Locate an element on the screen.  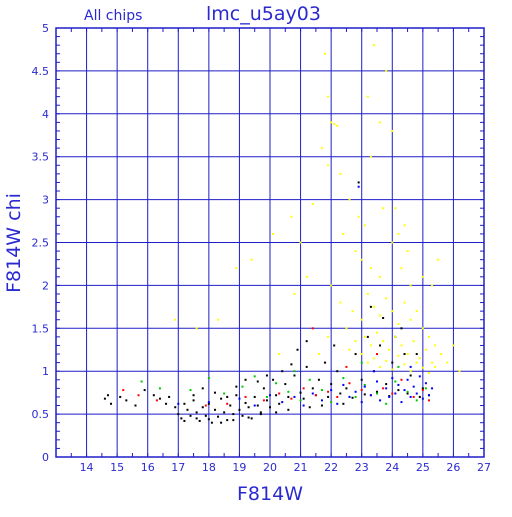
y-tick-labels: 0 0.5 1 1.5 2 2.5 3 3.5 4 4.5 5 is located at coordinates (41, 243).